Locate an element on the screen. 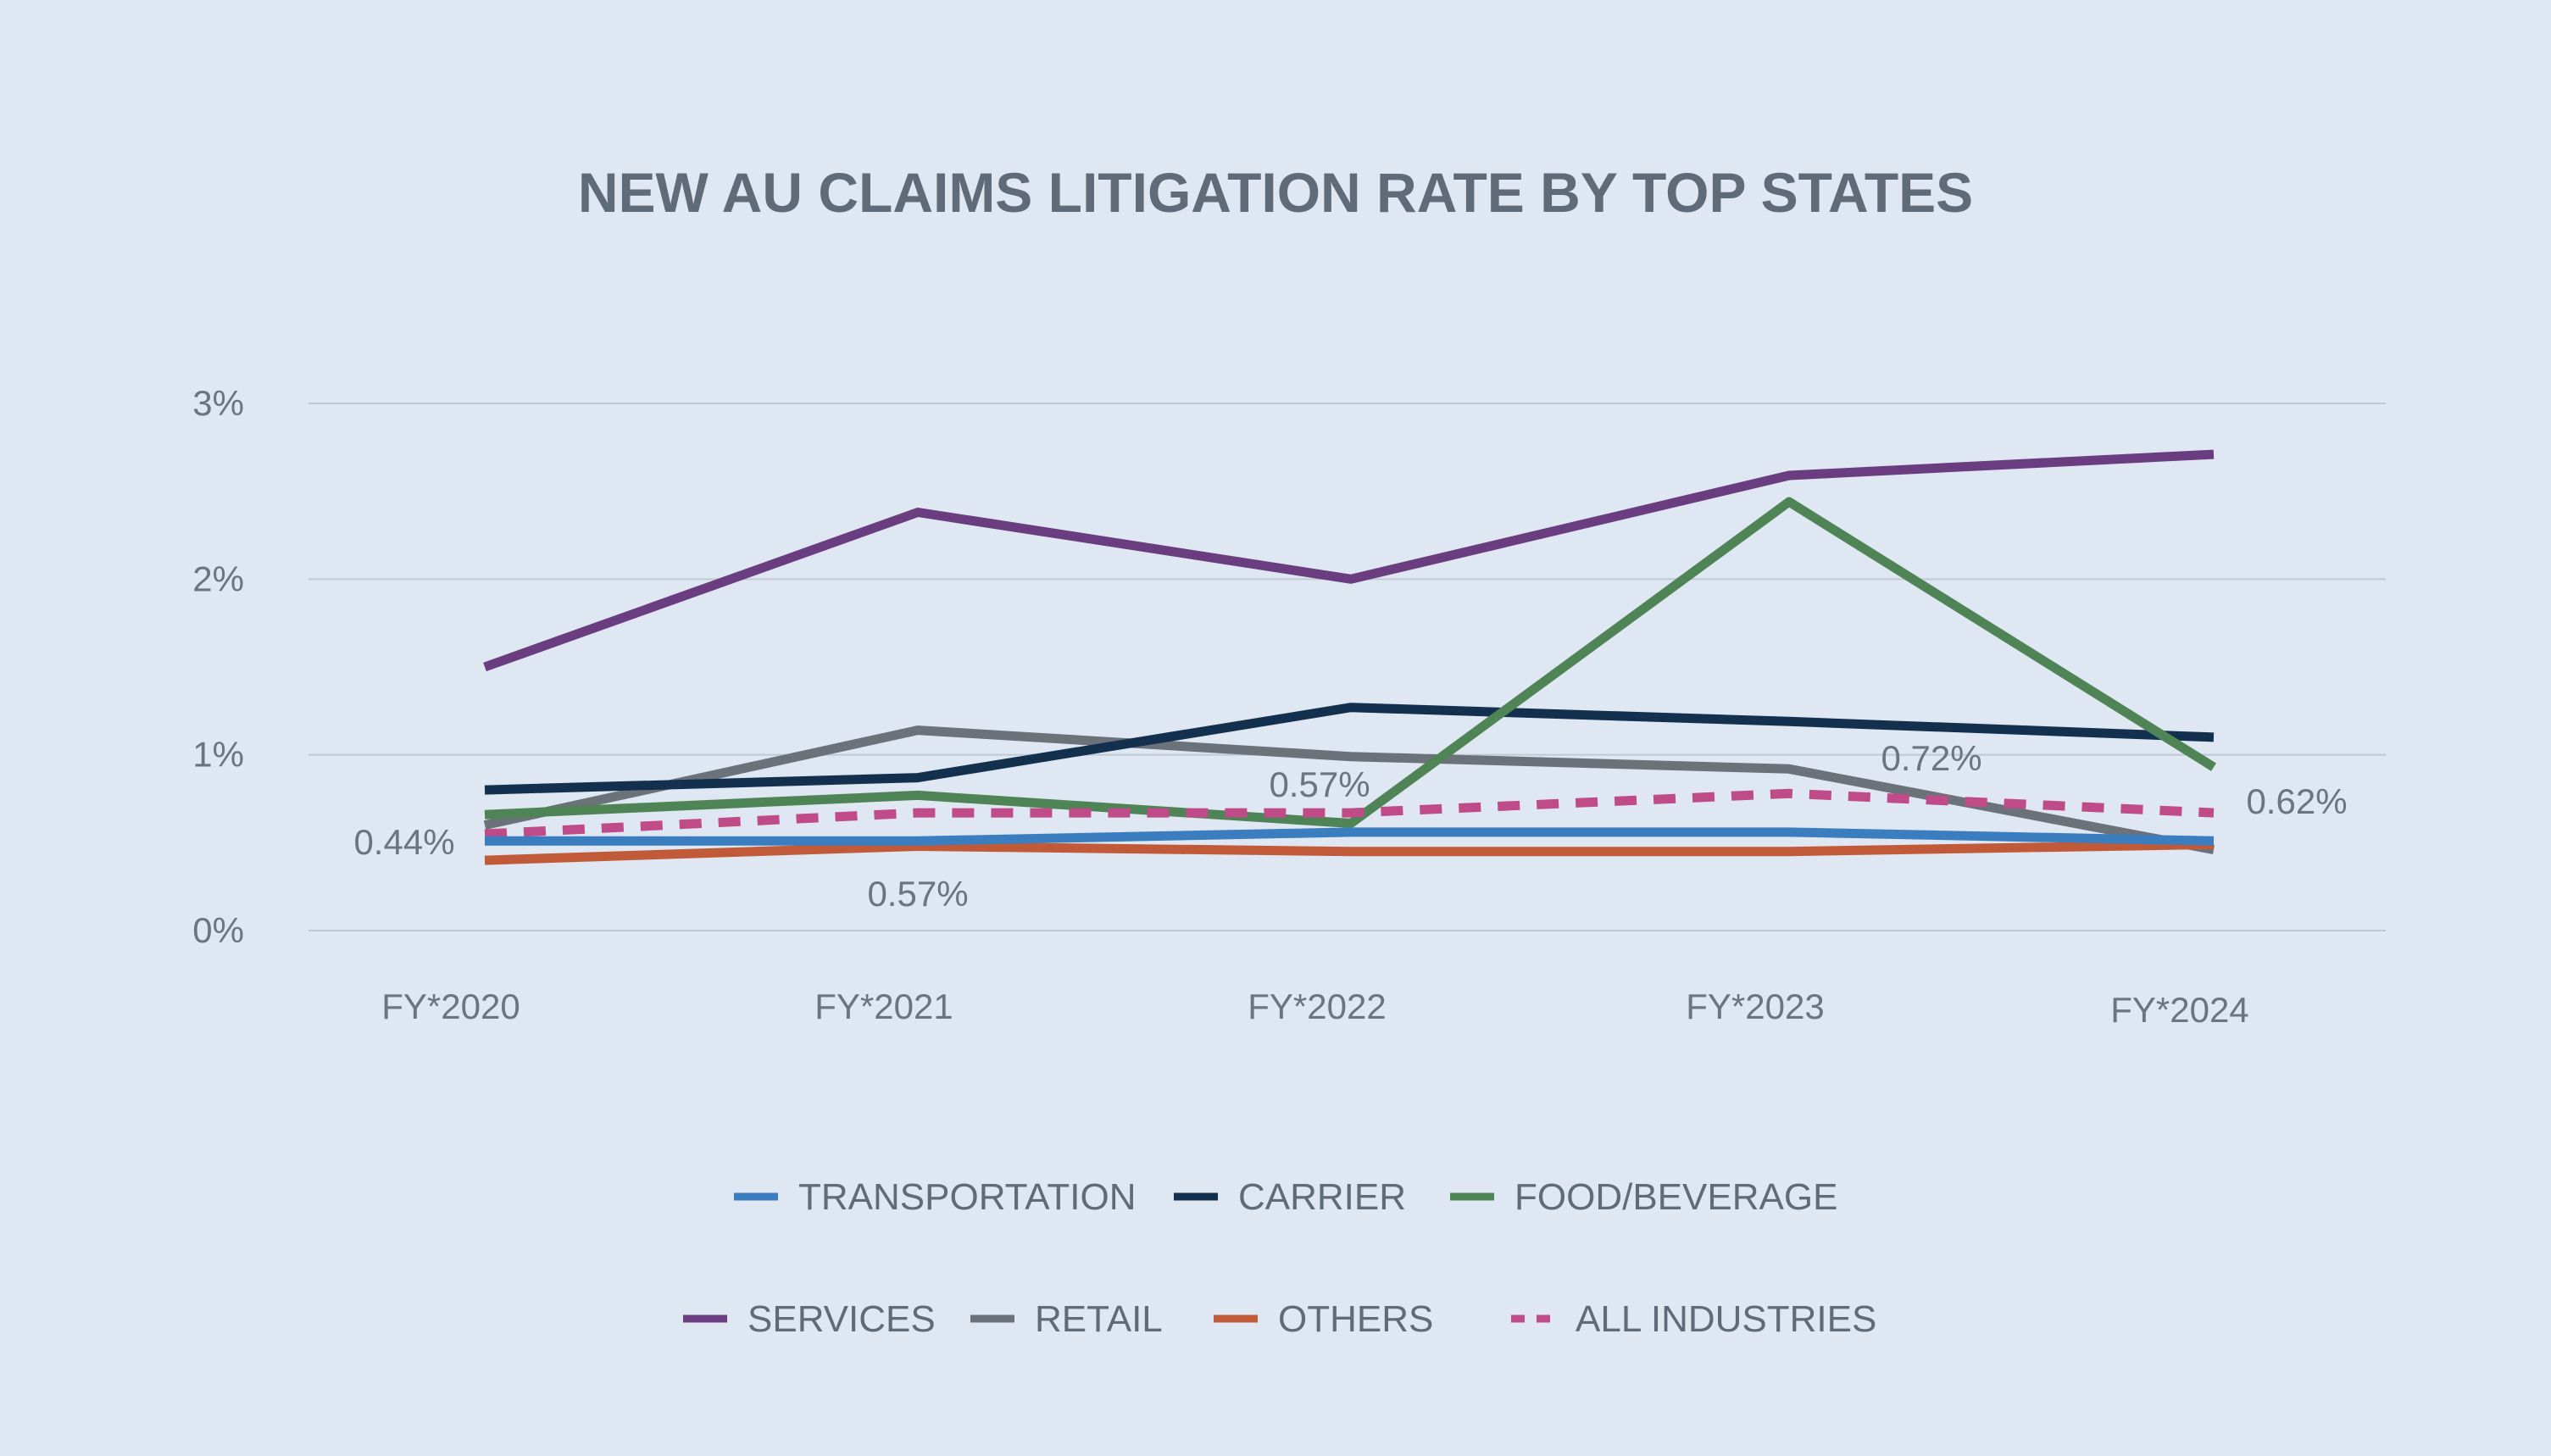 The image size is (2551, 1456). x-axis-ticks: FY*2020 FY*2021 FY*2022 FY*2023 FY*2024 is located at coordinates (1314, 1008).